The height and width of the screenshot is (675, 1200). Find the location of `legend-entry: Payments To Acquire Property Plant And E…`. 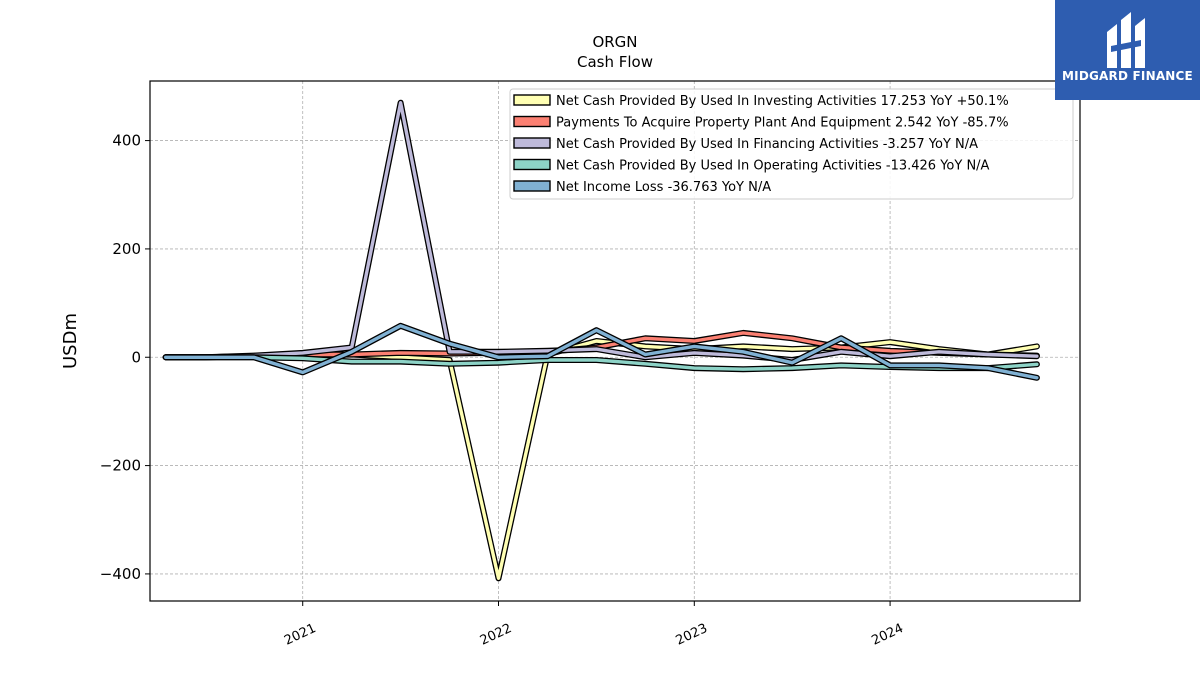

legend-entry: Payments To Acquire Property Plant And E… is located at coordinates (782, 123).